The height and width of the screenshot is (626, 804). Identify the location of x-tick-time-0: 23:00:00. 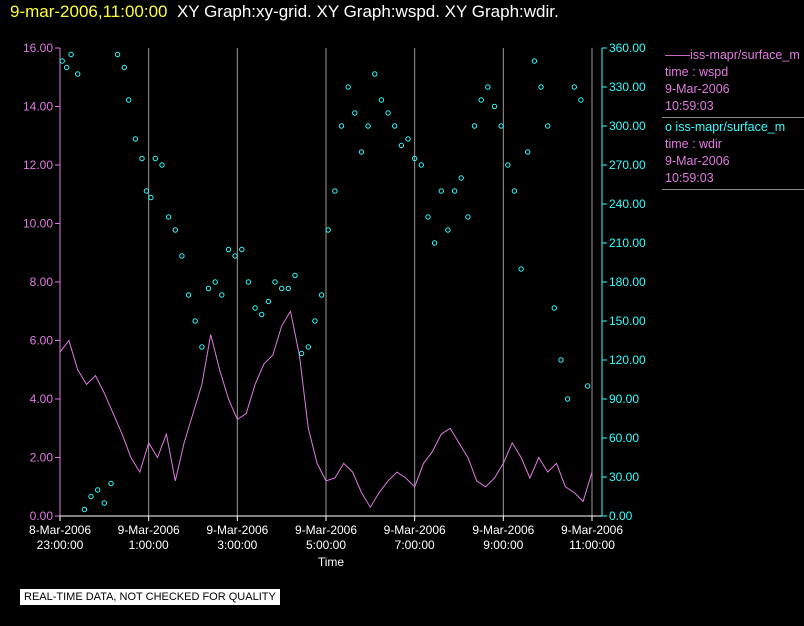
(60, 545).